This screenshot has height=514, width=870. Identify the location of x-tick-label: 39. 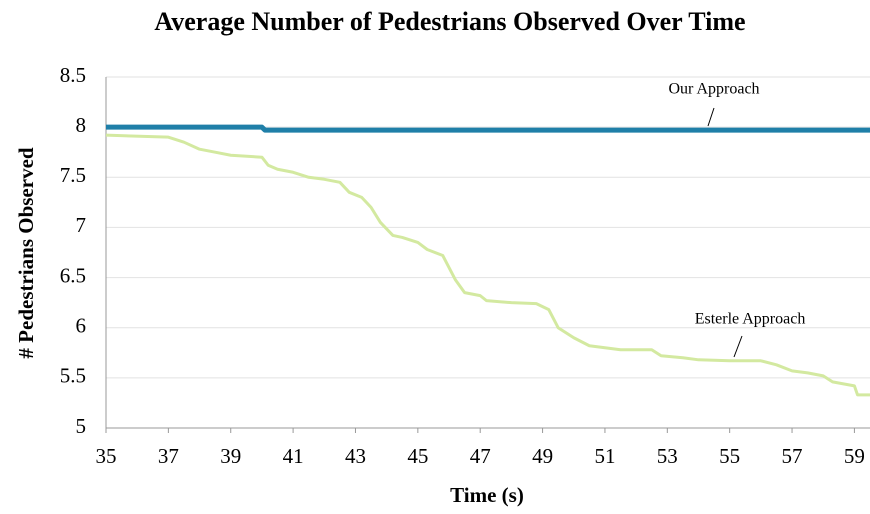
(230, 456).